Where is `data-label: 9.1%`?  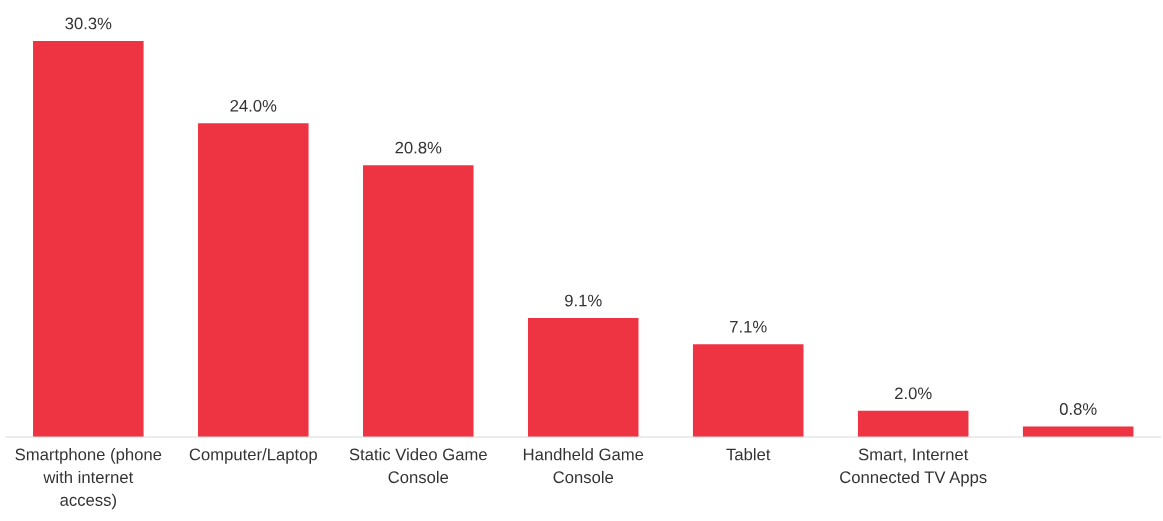
data-label: 9.1% is located at coordinates (583, 300).